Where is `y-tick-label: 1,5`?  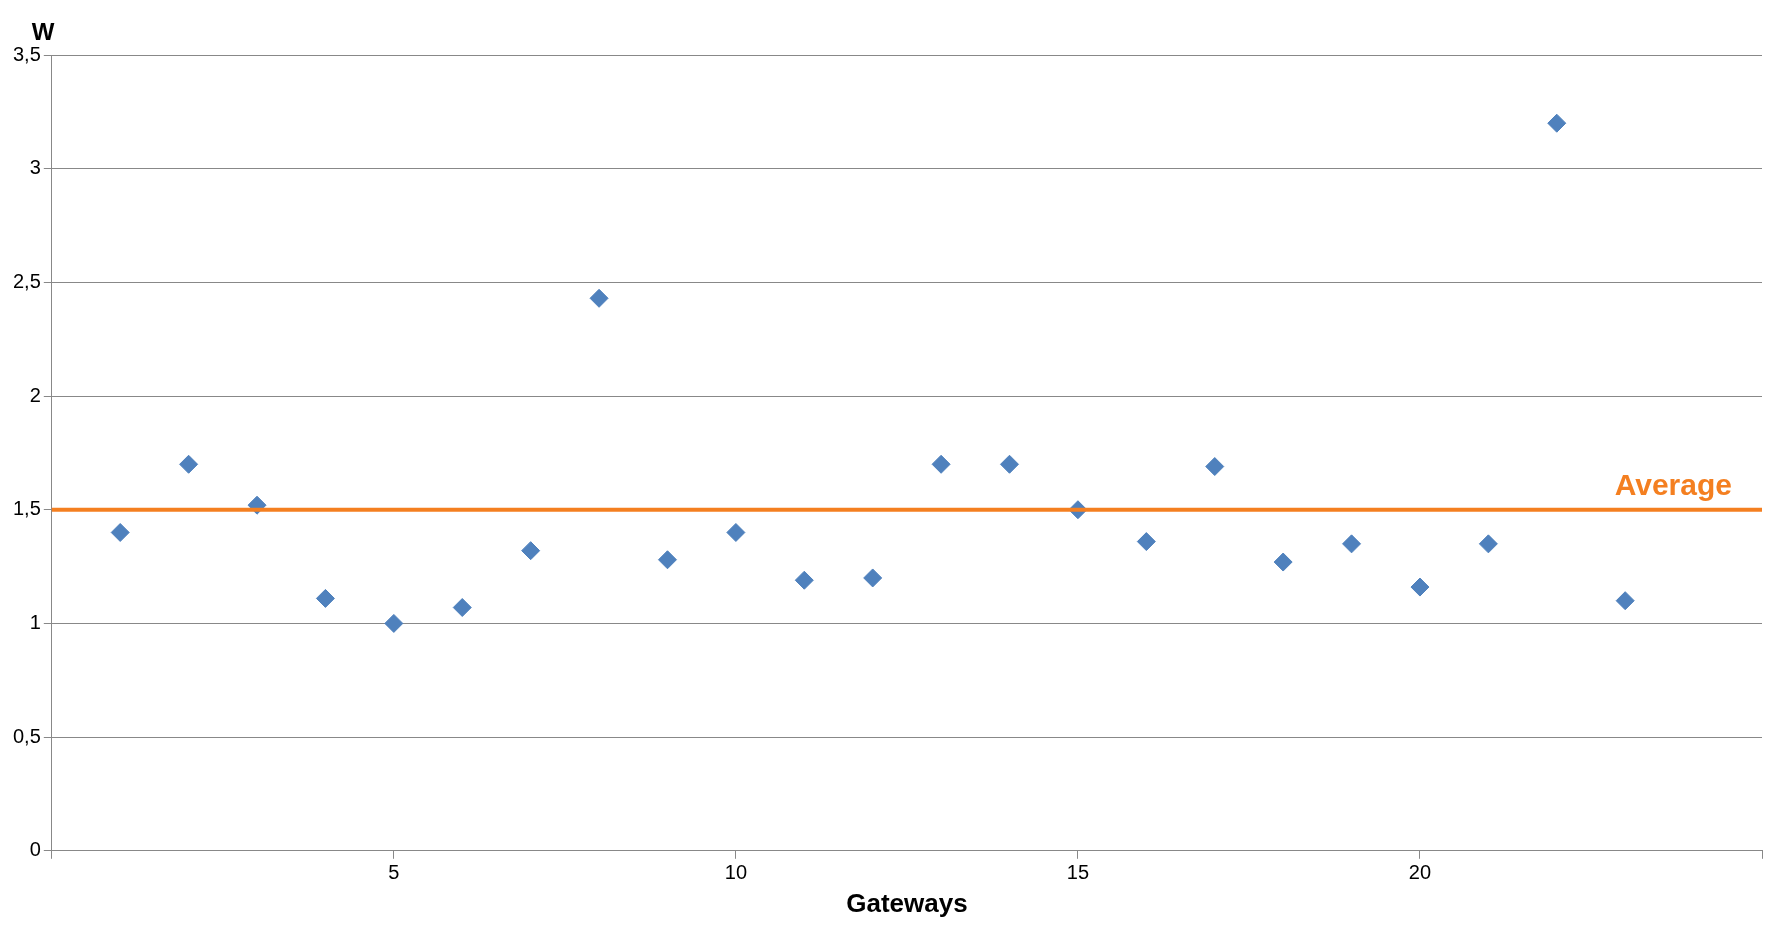 y-tick-label: 1,5 is located at coordinates (26, 508).